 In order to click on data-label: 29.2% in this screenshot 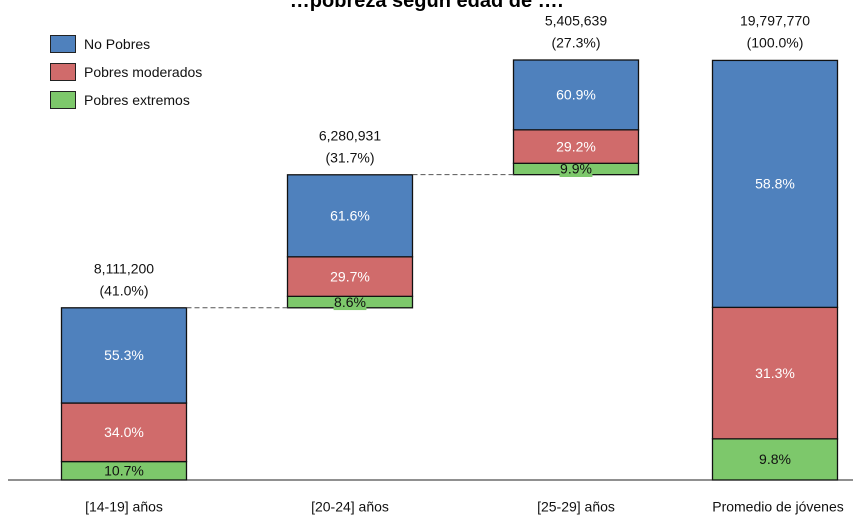, I will do `click(576, 146)`.